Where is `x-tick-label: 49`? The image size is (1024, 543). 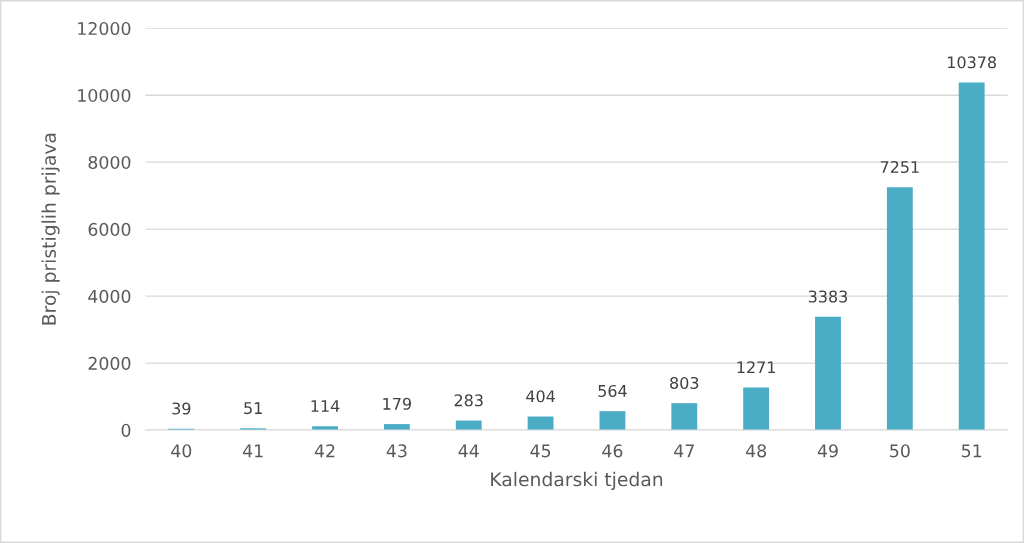 x-tick-label: 49 is located at coordinates (827, 451).